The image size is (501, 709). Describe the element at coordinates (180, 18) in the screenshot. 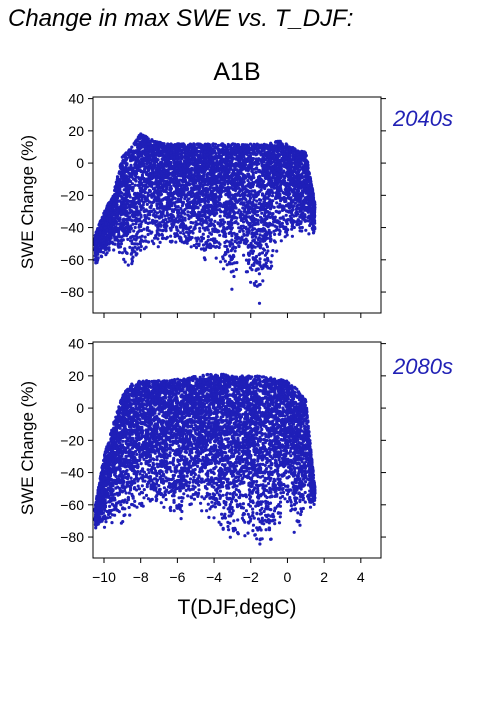

I see `figure-title: Change in max SWE vs. T_DJF:` at that location.